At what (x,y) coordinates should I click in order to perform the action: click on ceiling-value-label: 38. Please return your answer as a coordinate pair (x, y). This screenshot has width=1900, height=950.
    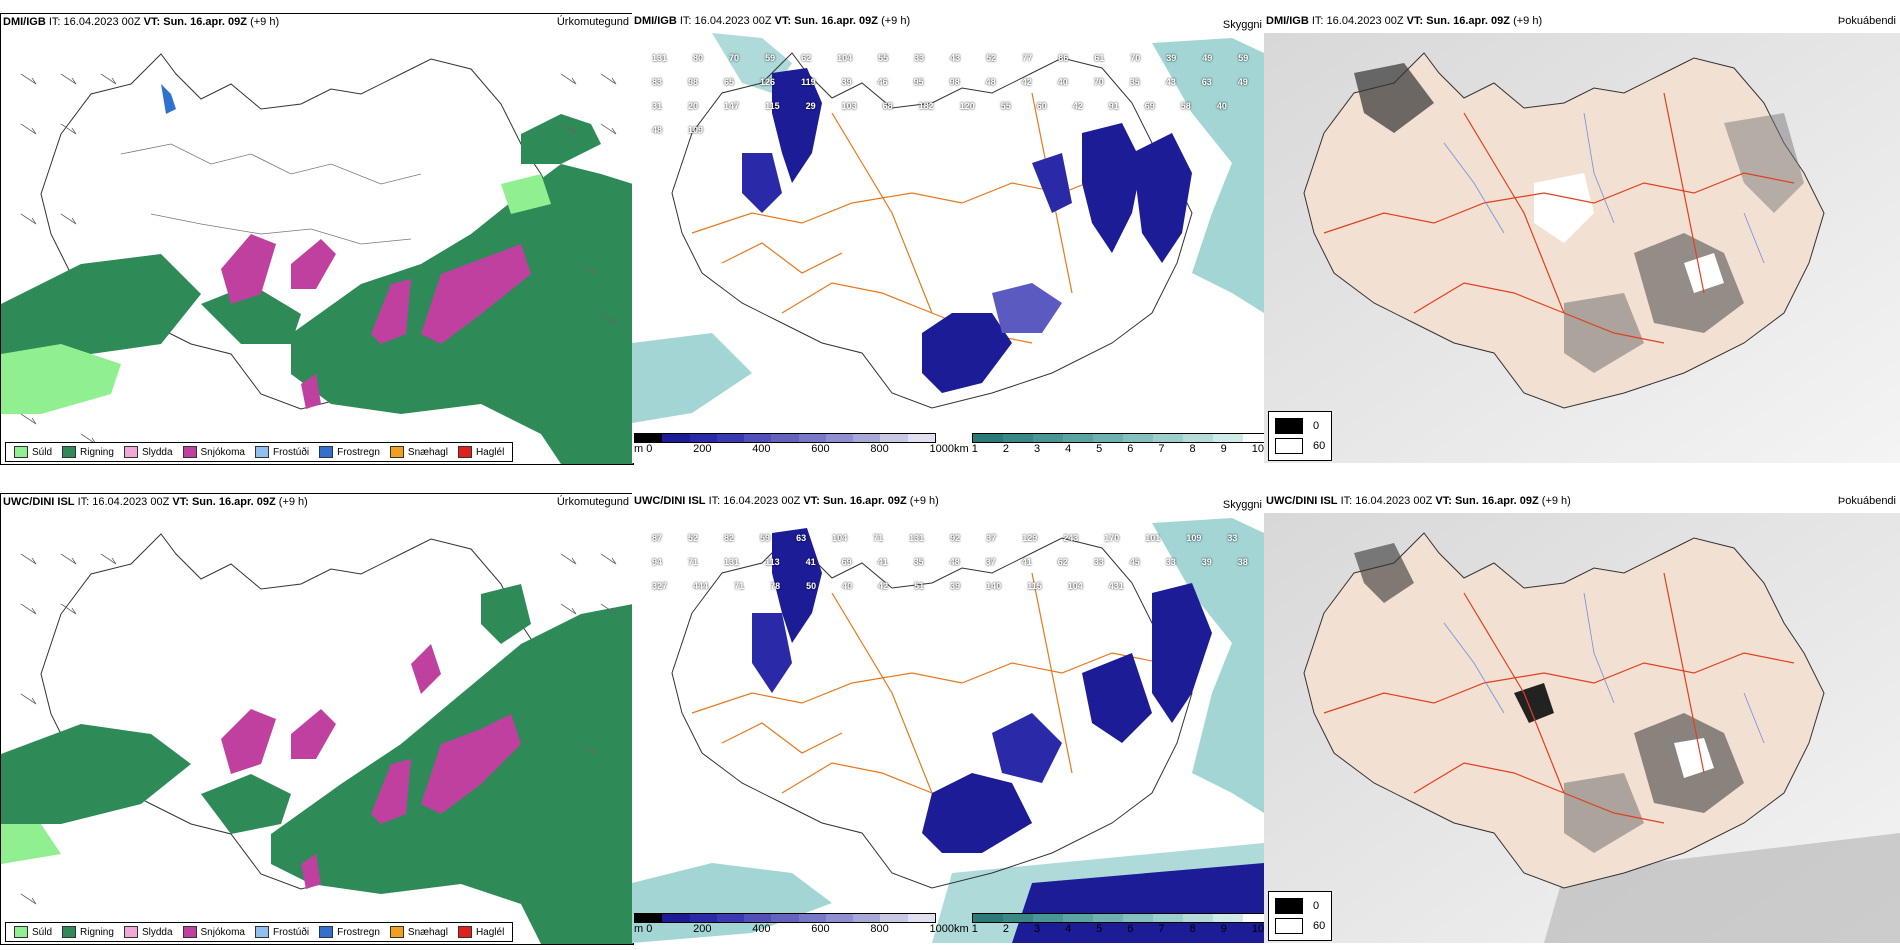
    Looking at the image, I should click on (1242, 562).